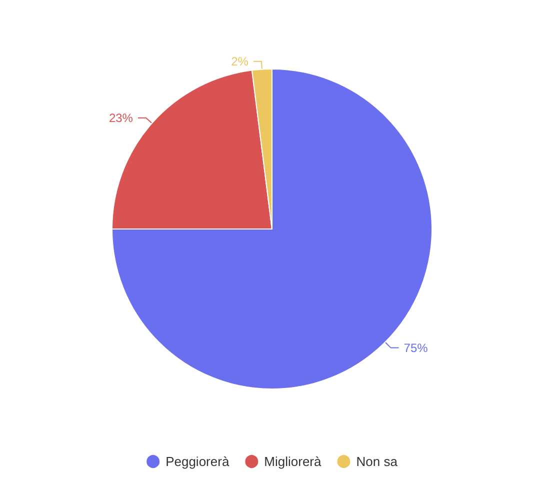 The height and width of the screenshot is (493, 542). Describe the element at coordinates (293, 461) in the screenshot. I see `legend-label: Migliorerà` at that location.